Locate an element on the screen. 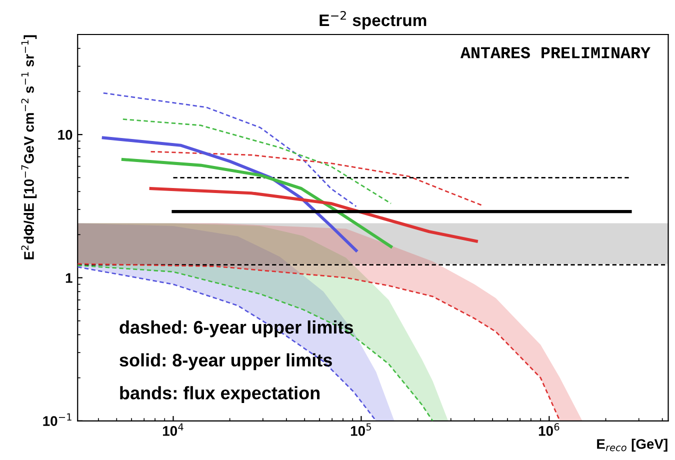  annotation: ANTARES PRELIMINARY is located at coordinates (555, 52).